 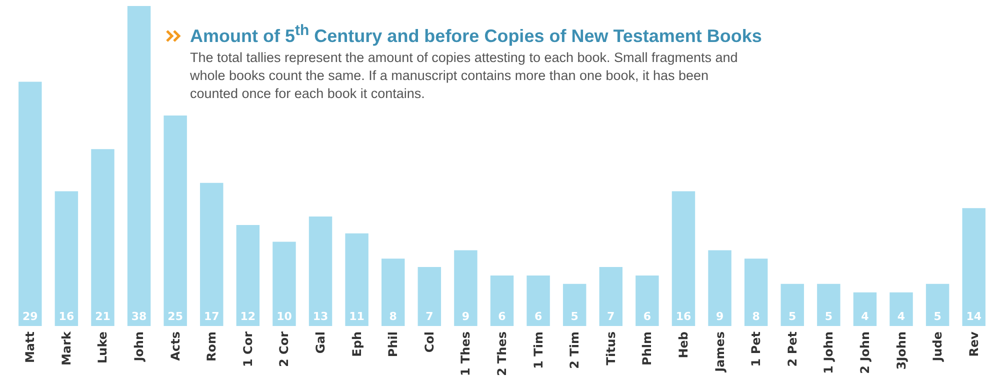 What do you see at coordinates (320, 316) in the screenshot?
I see `data-label: 13` at bounding box center [320, 316].